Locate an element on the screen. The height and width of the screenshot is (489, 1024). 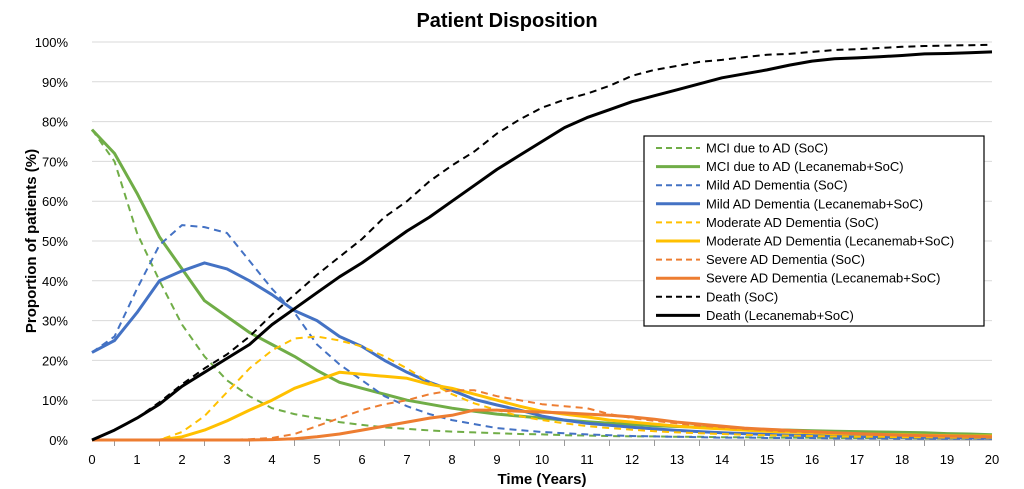
y-tick-label: 80% is located at coordinates (55, 122).